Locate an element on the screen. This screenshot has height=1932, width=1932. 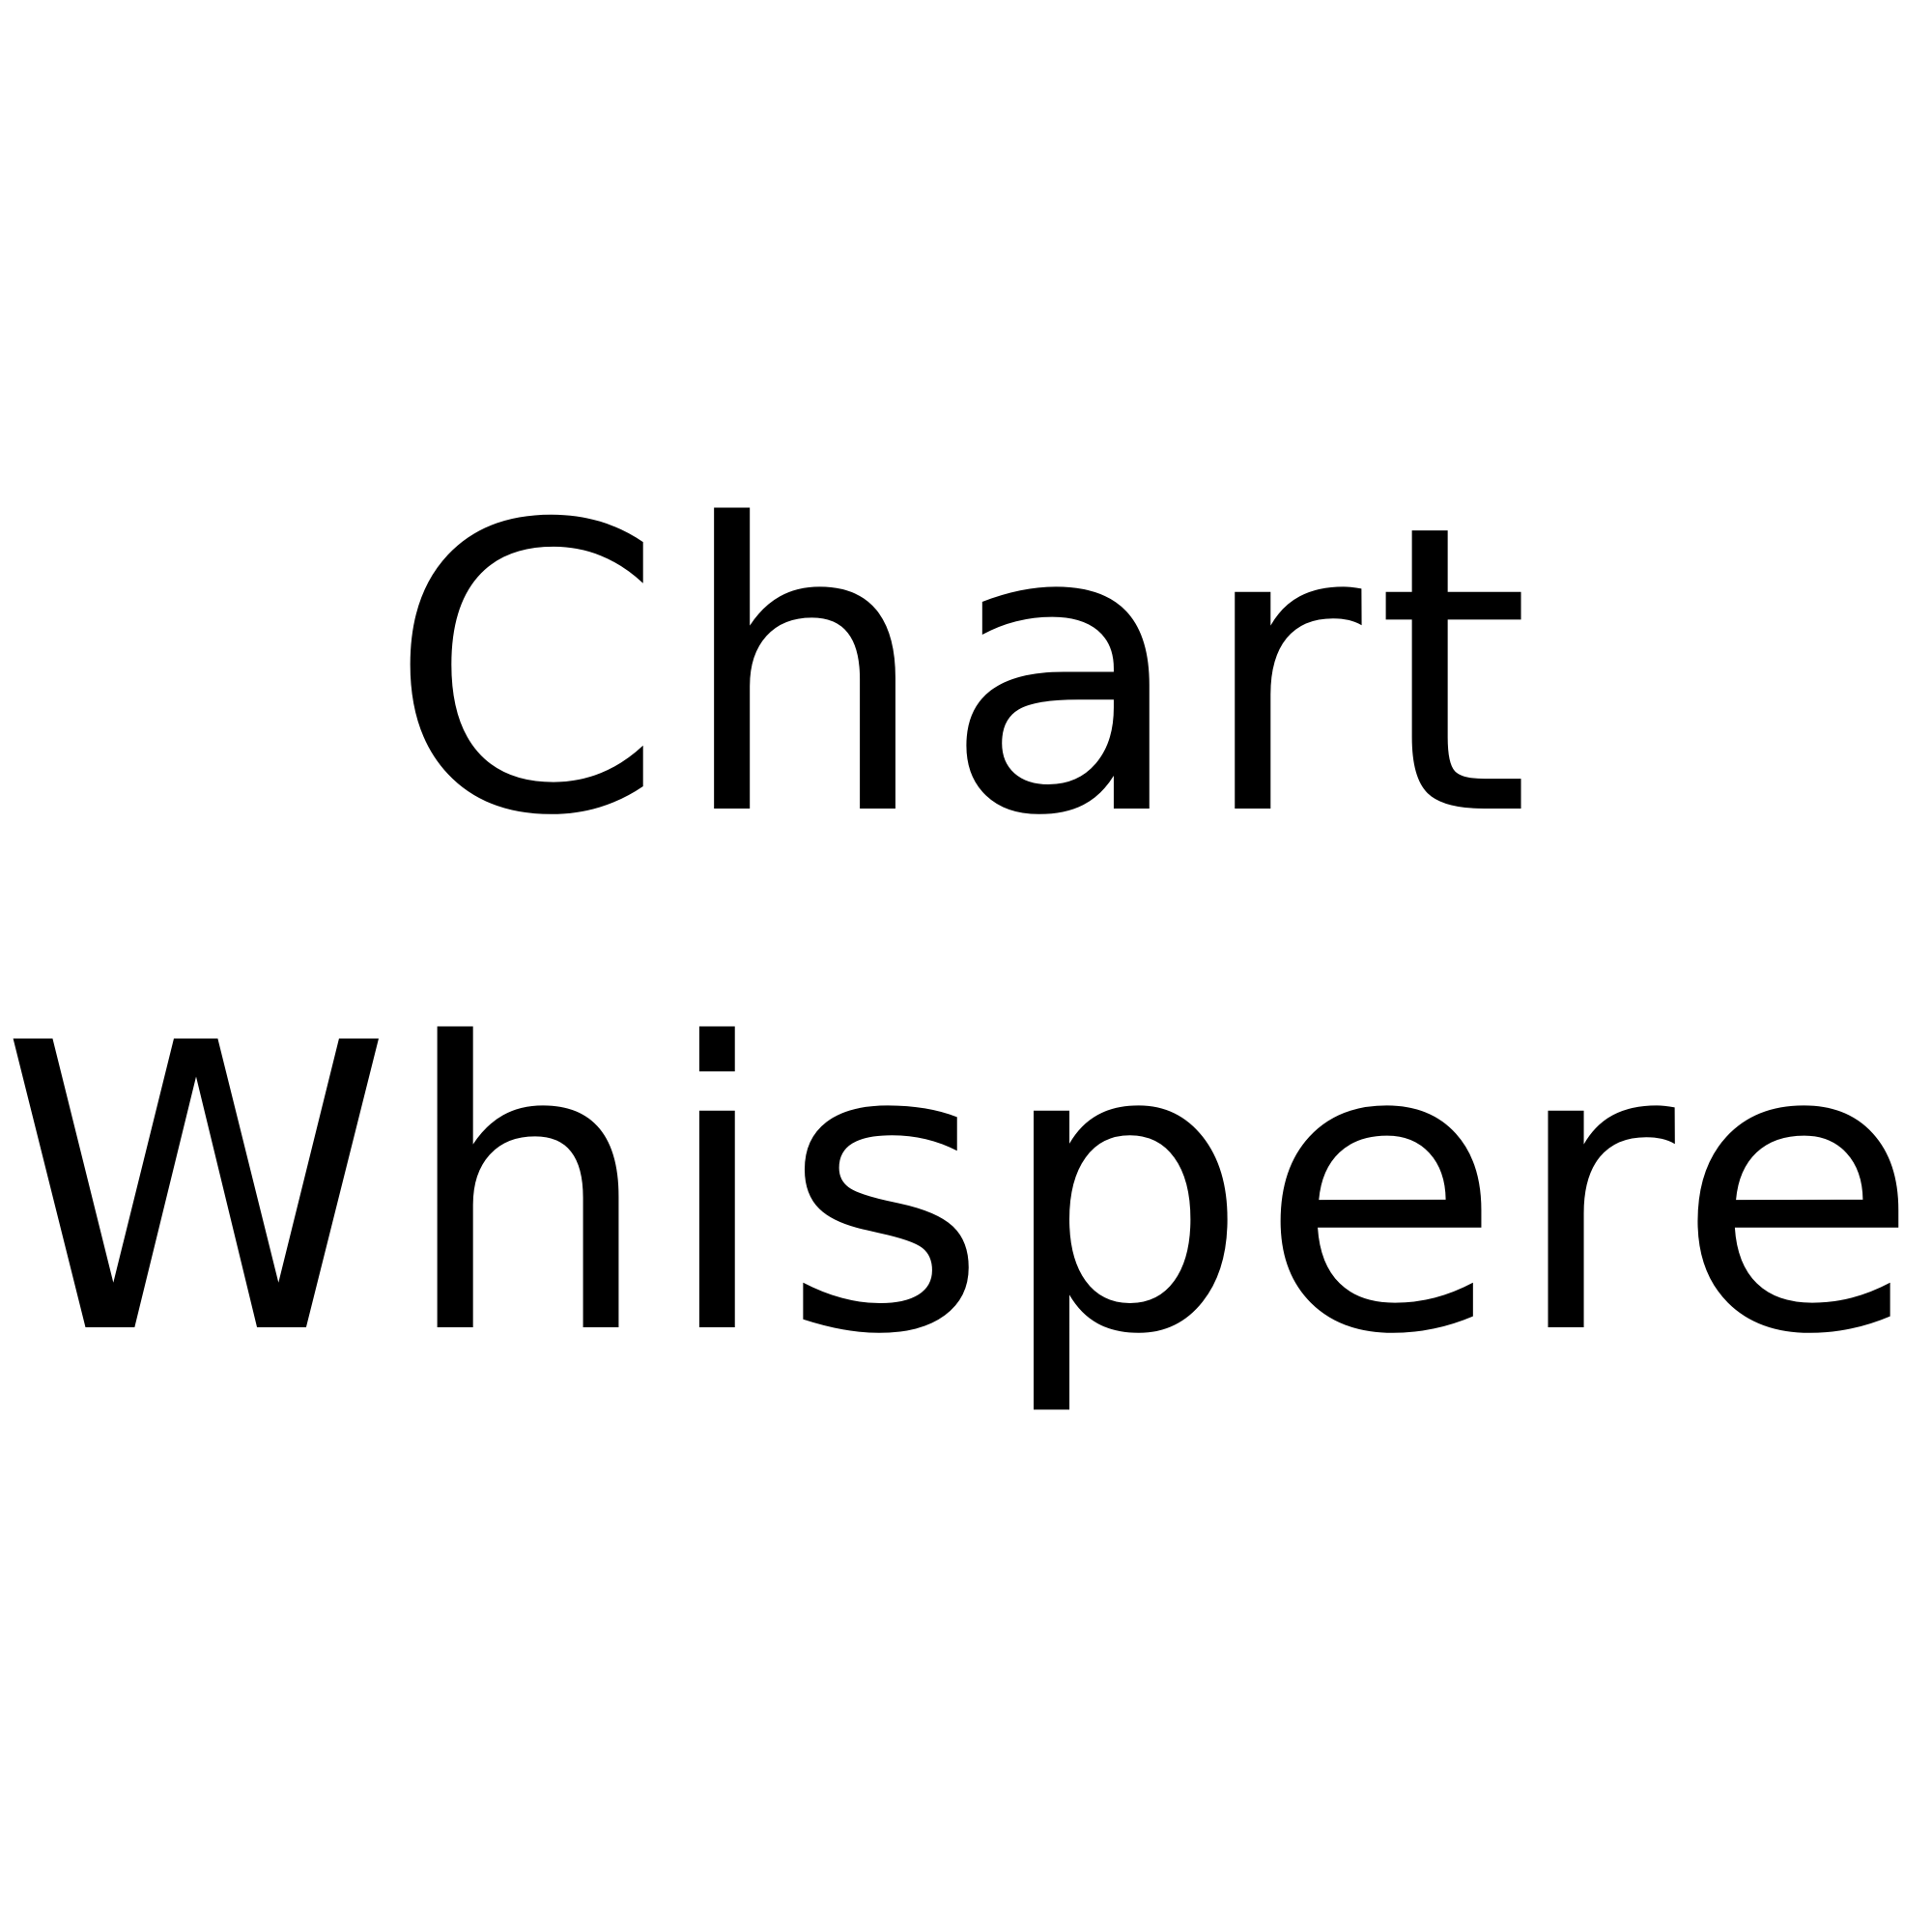
logo-line-chart: Chart is located at coordinates (966, 671).